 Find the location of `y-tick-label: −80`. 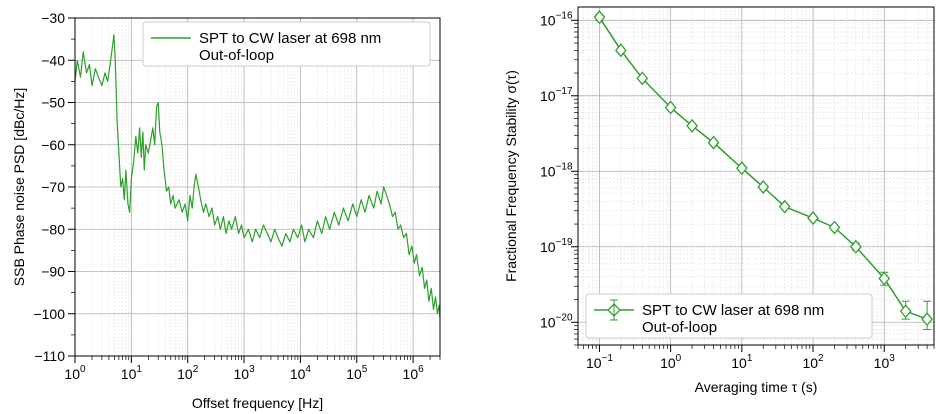

y-tick-label: −80 is located at coordinates (53, 229).